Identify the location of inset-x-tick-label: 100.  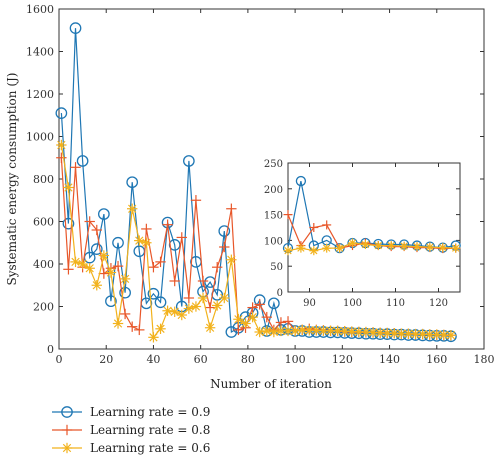
(352, 303).